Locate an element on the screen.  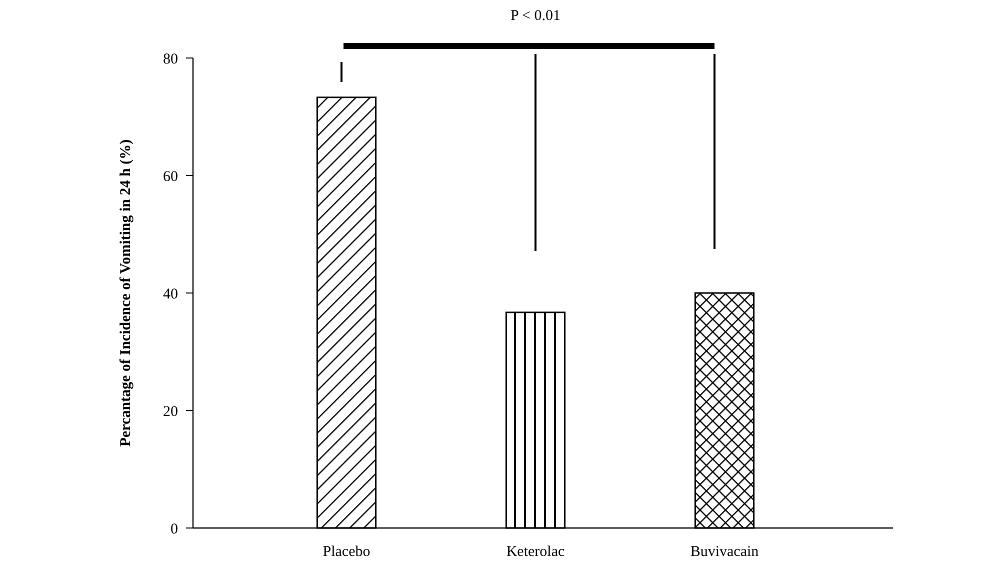
y-tick-label: 0 is located at coordinates (174, 529).